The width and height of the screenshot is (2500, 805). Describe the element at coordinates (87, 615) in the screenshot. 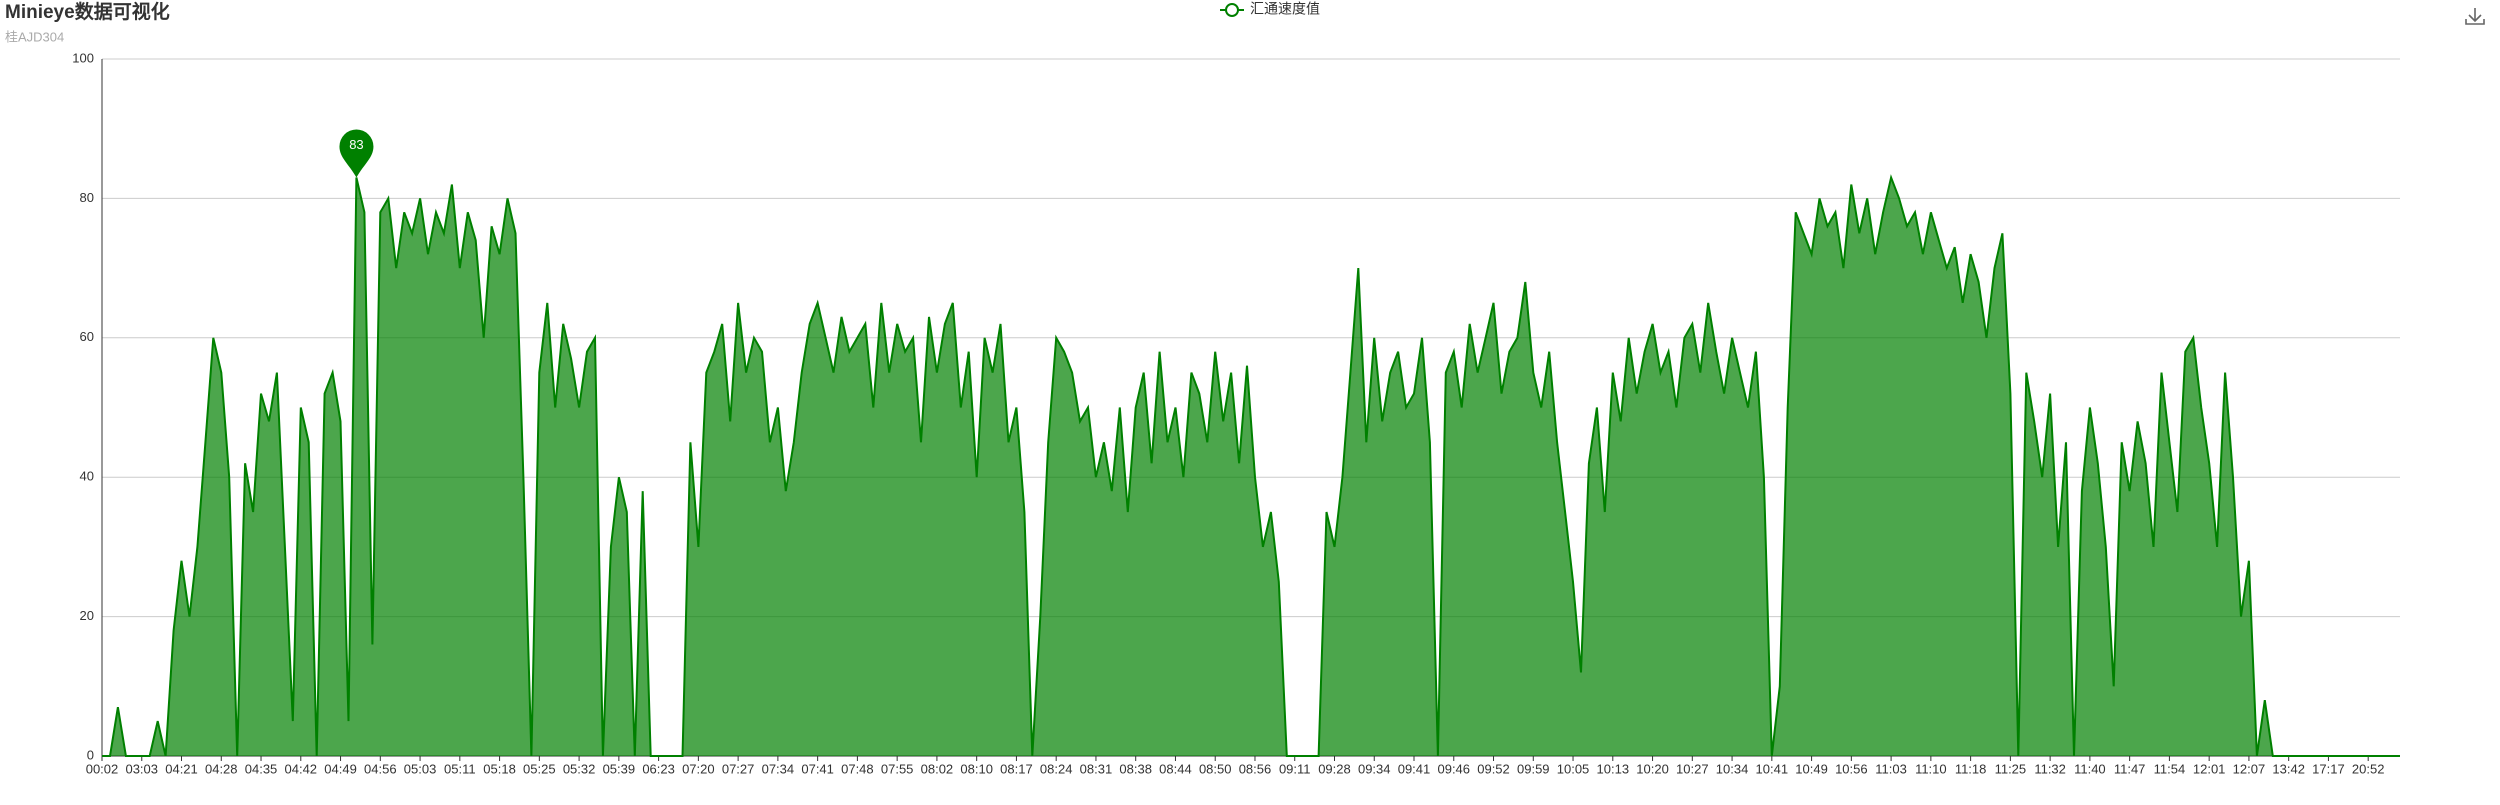

I see `y-tick-label: 20` at that location.